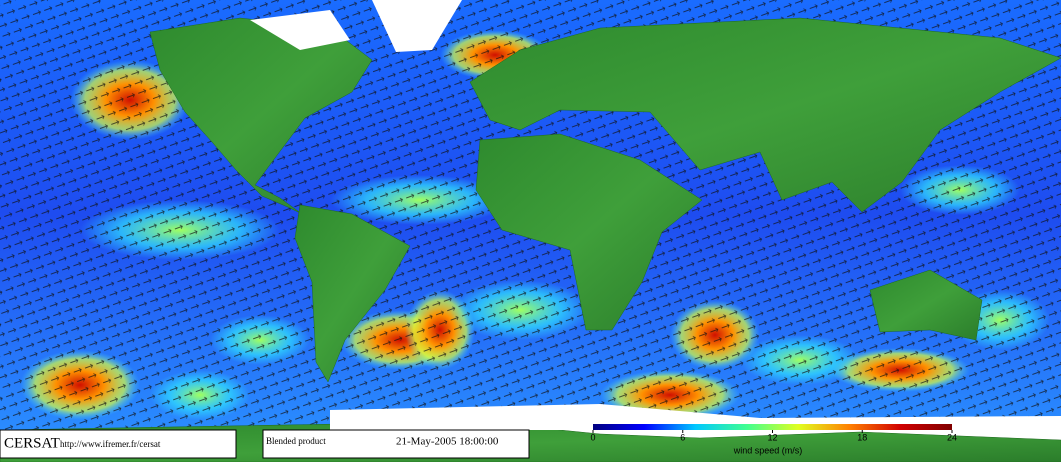  I want to click on colorbar-tick-label: 18, so click(862, 437).